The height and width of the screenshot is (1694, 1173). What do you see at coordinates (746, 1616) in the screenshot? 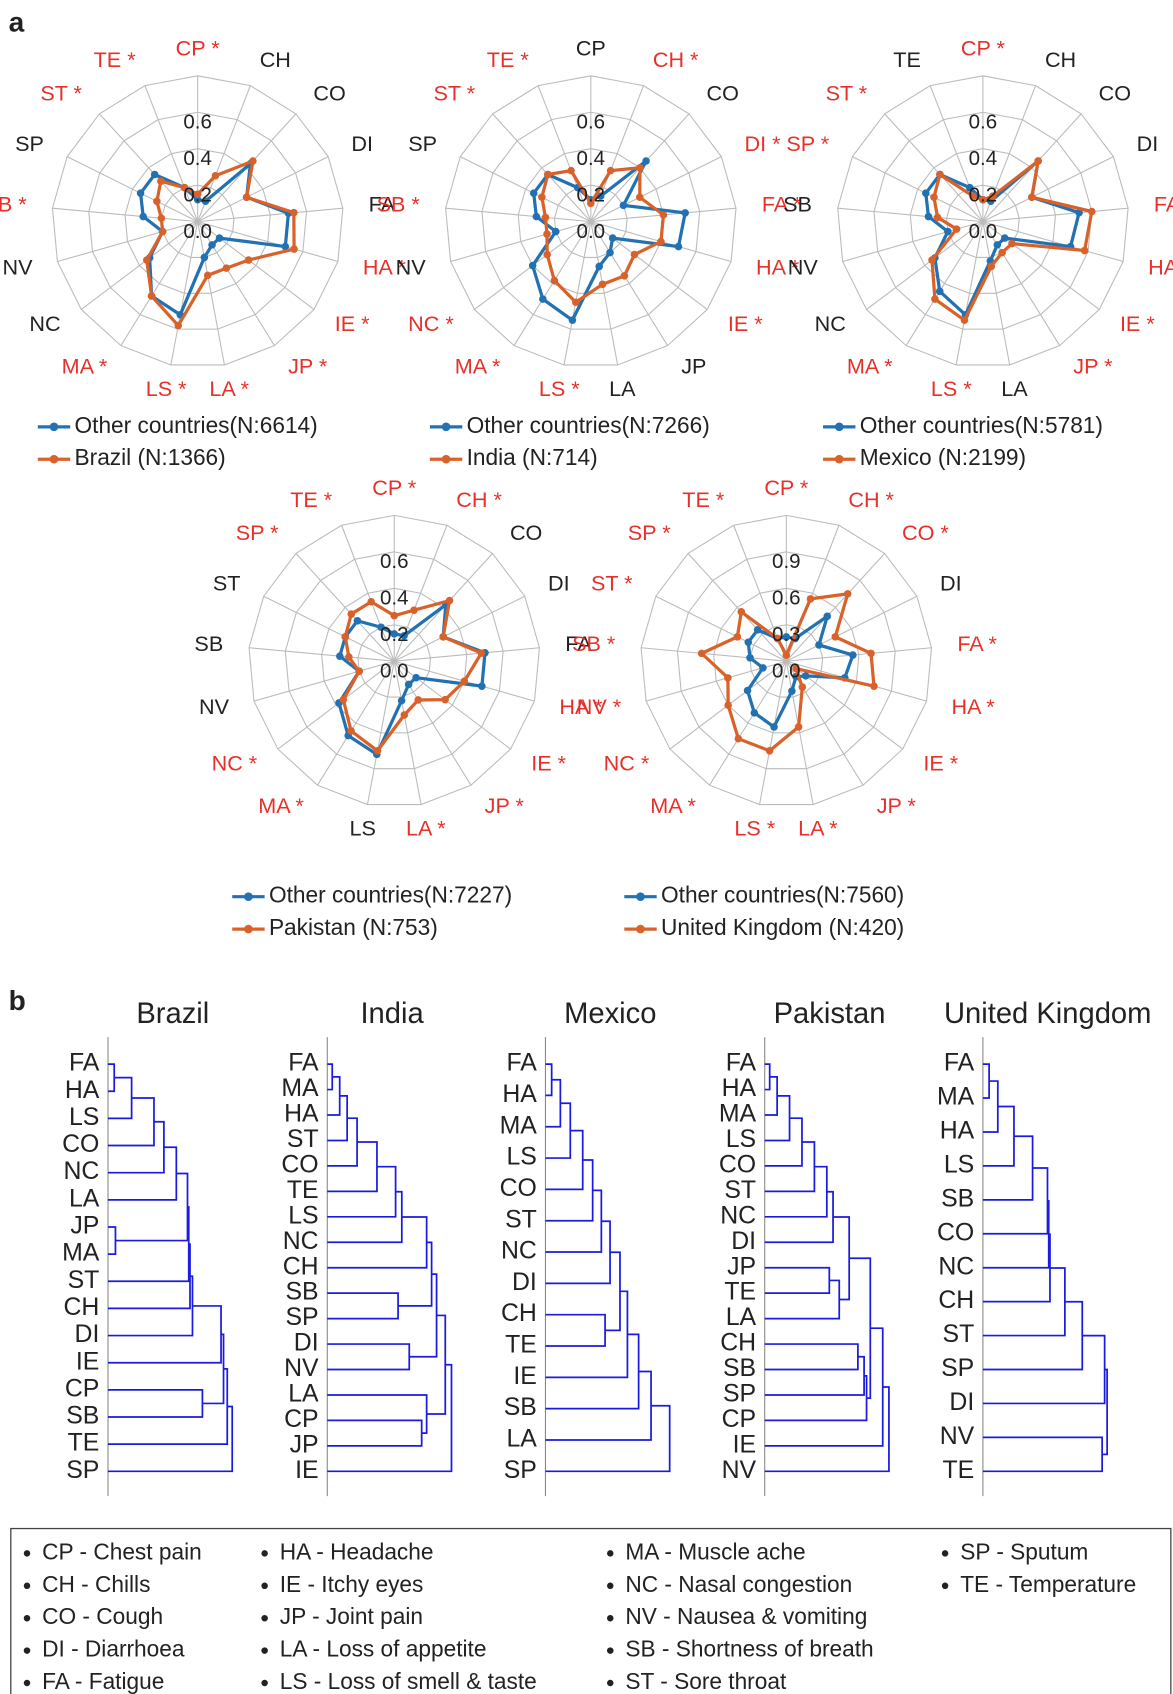
I see `glossary-item: NV - Nausea & vomiting` at bounding box center [746, 1616].